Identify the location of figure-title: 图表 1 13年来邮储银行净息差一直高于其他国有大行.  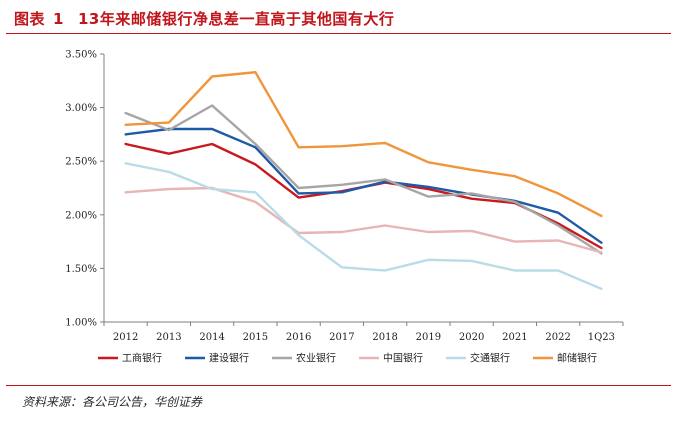
(204, 18).